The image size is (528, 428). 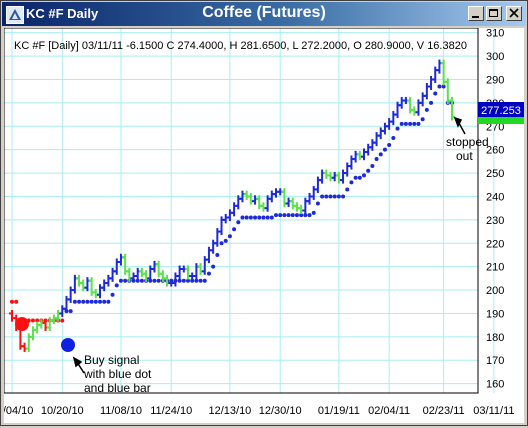 What do you see at coordinates (459, 125) in the screenshot?
I see `stop-arrow` at bounding box center [459, 125].